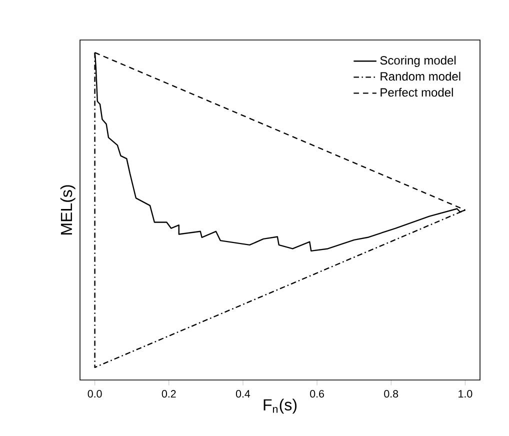 The height and width of the screenshot is (436, 509). I want to click on legend-label: Random model, so click(420, 76).